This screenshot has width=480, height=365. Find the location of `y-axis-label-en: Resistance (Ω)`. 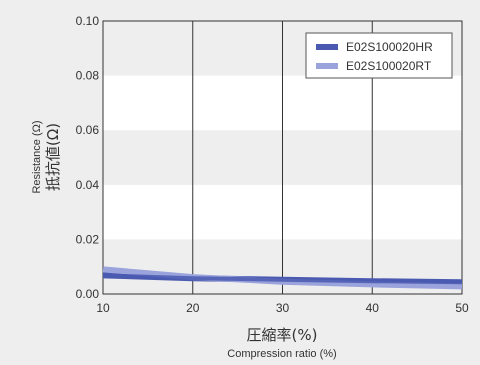

y-axis-label-en: Resistance (Ω) is located at coordinates (37, 156).